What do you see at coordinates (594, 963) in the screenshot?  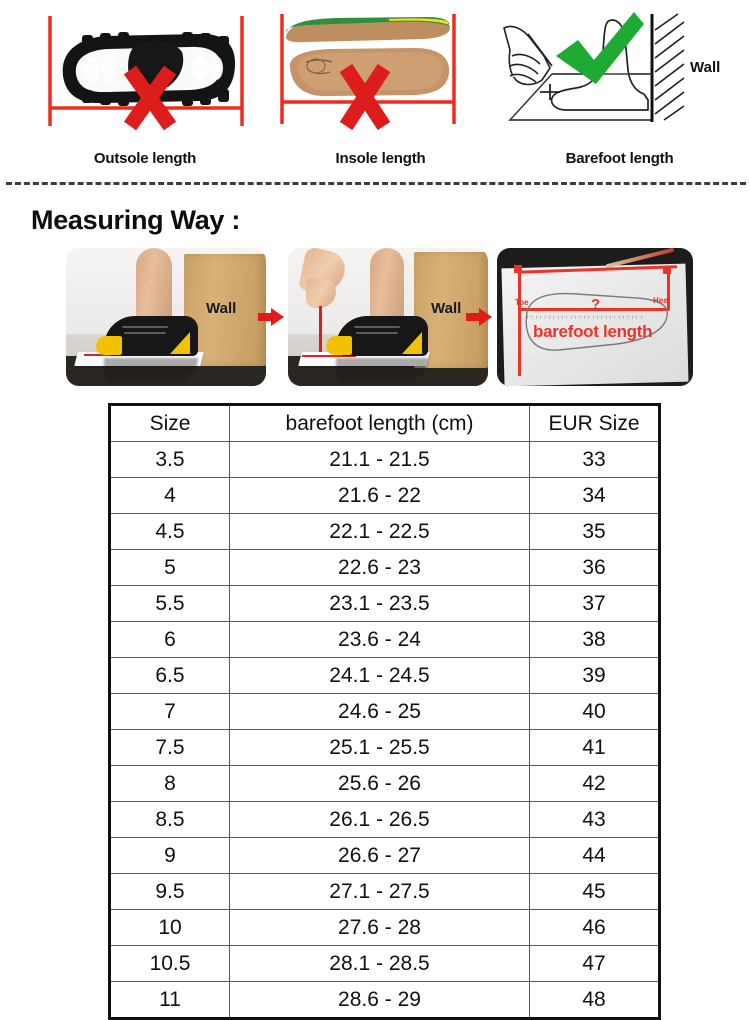 I see `cell-eur-size: 47` at bounding box center [594, 963].